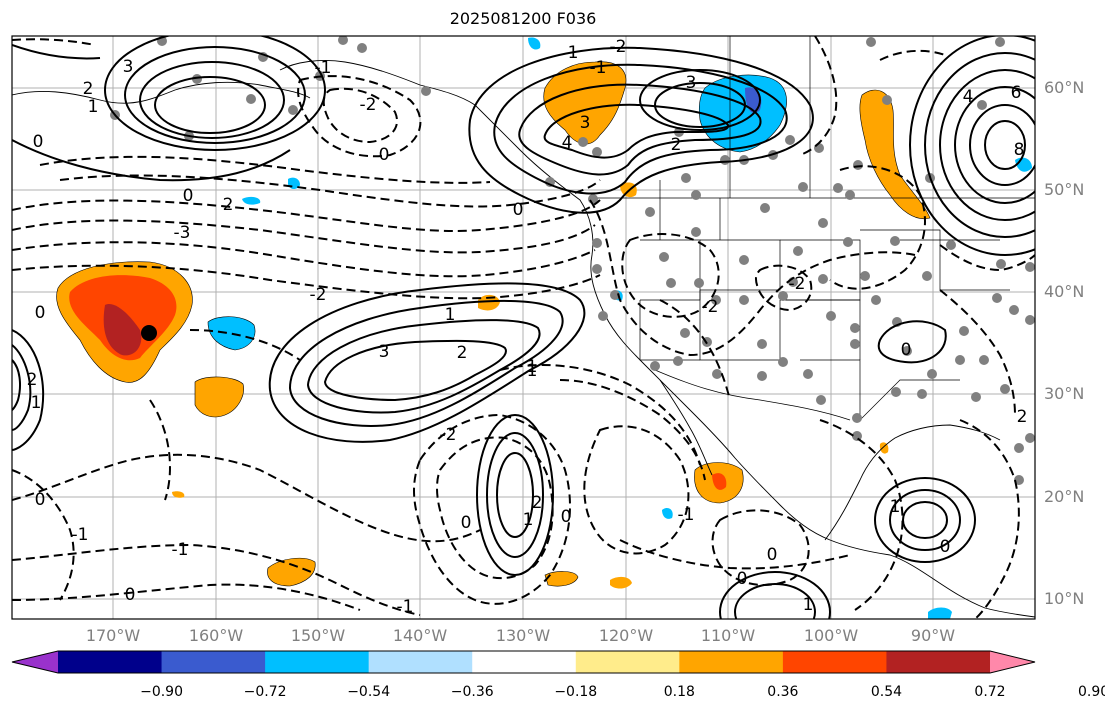 This screenshot has height=712, width=1105. What do you see at coordinates (561, 579) in the screenshot?
I see `shading-positive-sw2` at bounding box center [561, 579].